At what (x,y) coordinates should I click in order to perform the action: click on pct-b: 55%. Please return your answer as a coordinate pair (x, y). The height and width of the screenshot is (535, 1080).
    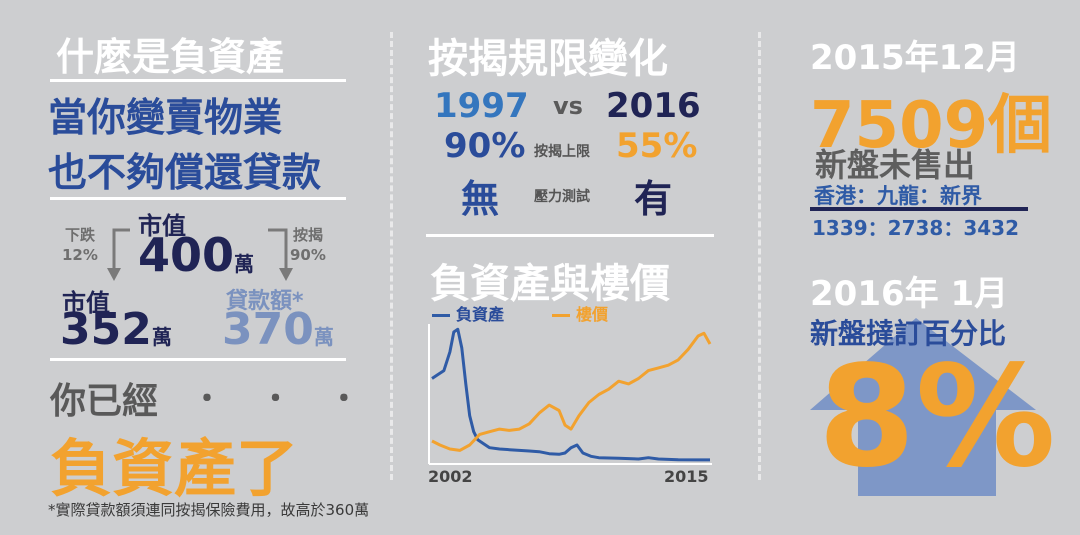
    Looking at the image, I should click on (657, 146).